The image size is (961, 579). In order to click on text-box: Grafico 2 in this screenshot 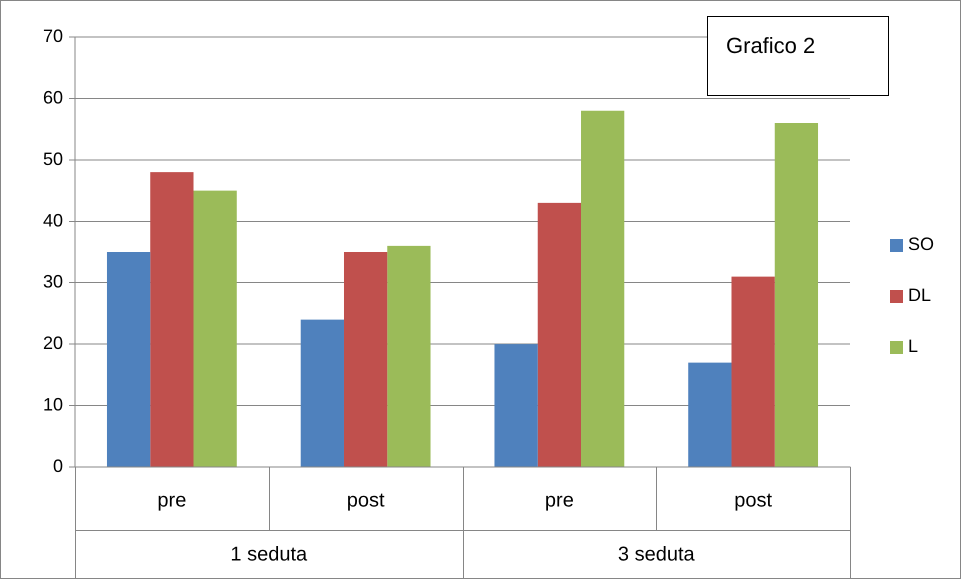, I will do `click(798, 56)`.